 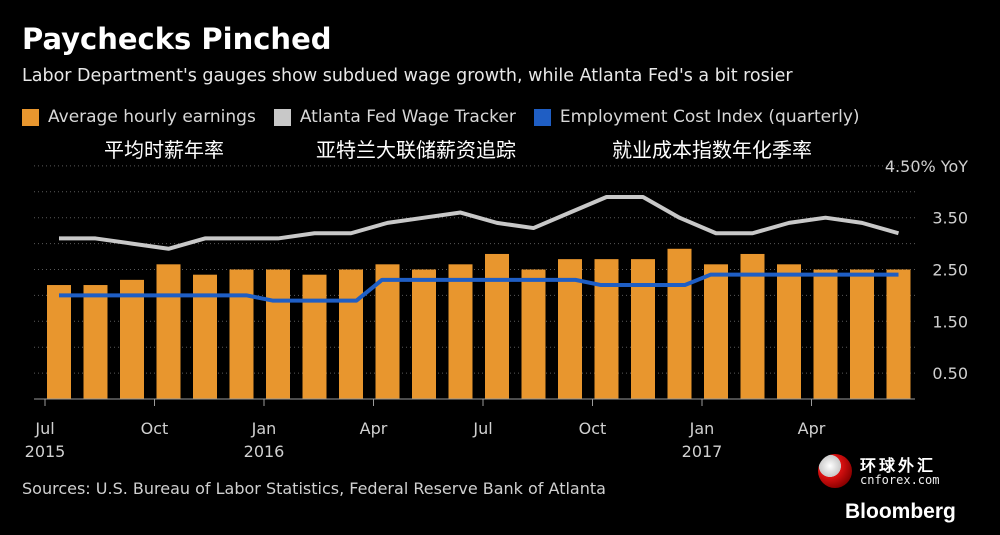 I want to click on y-unit-label: 4.50% YoY, so click(x=926, y=166).